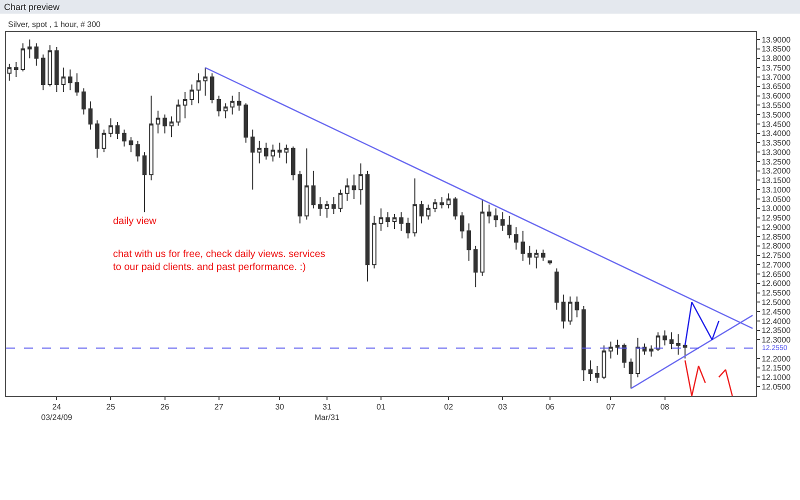 This screenshot has height=500, width=800. I want to click on y-tick-label: 13.2000, so click(777, 171).